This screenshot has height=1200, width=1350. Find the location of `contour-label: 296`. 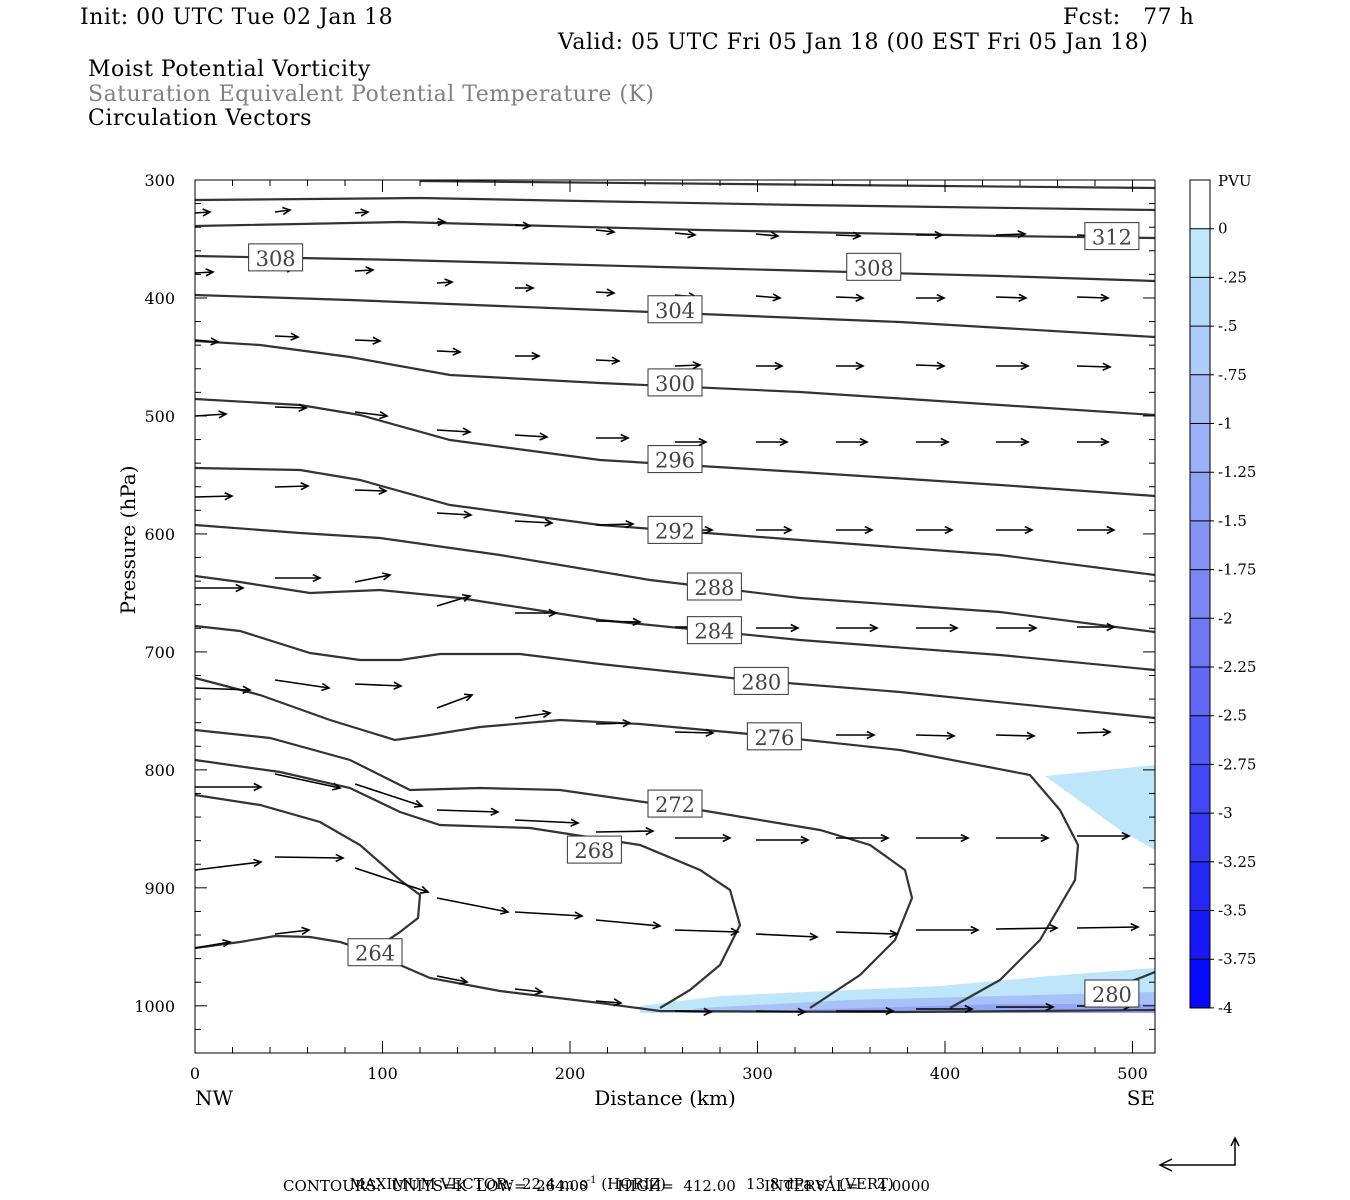

contour-label: 296 is located at coordinates (675, 459).